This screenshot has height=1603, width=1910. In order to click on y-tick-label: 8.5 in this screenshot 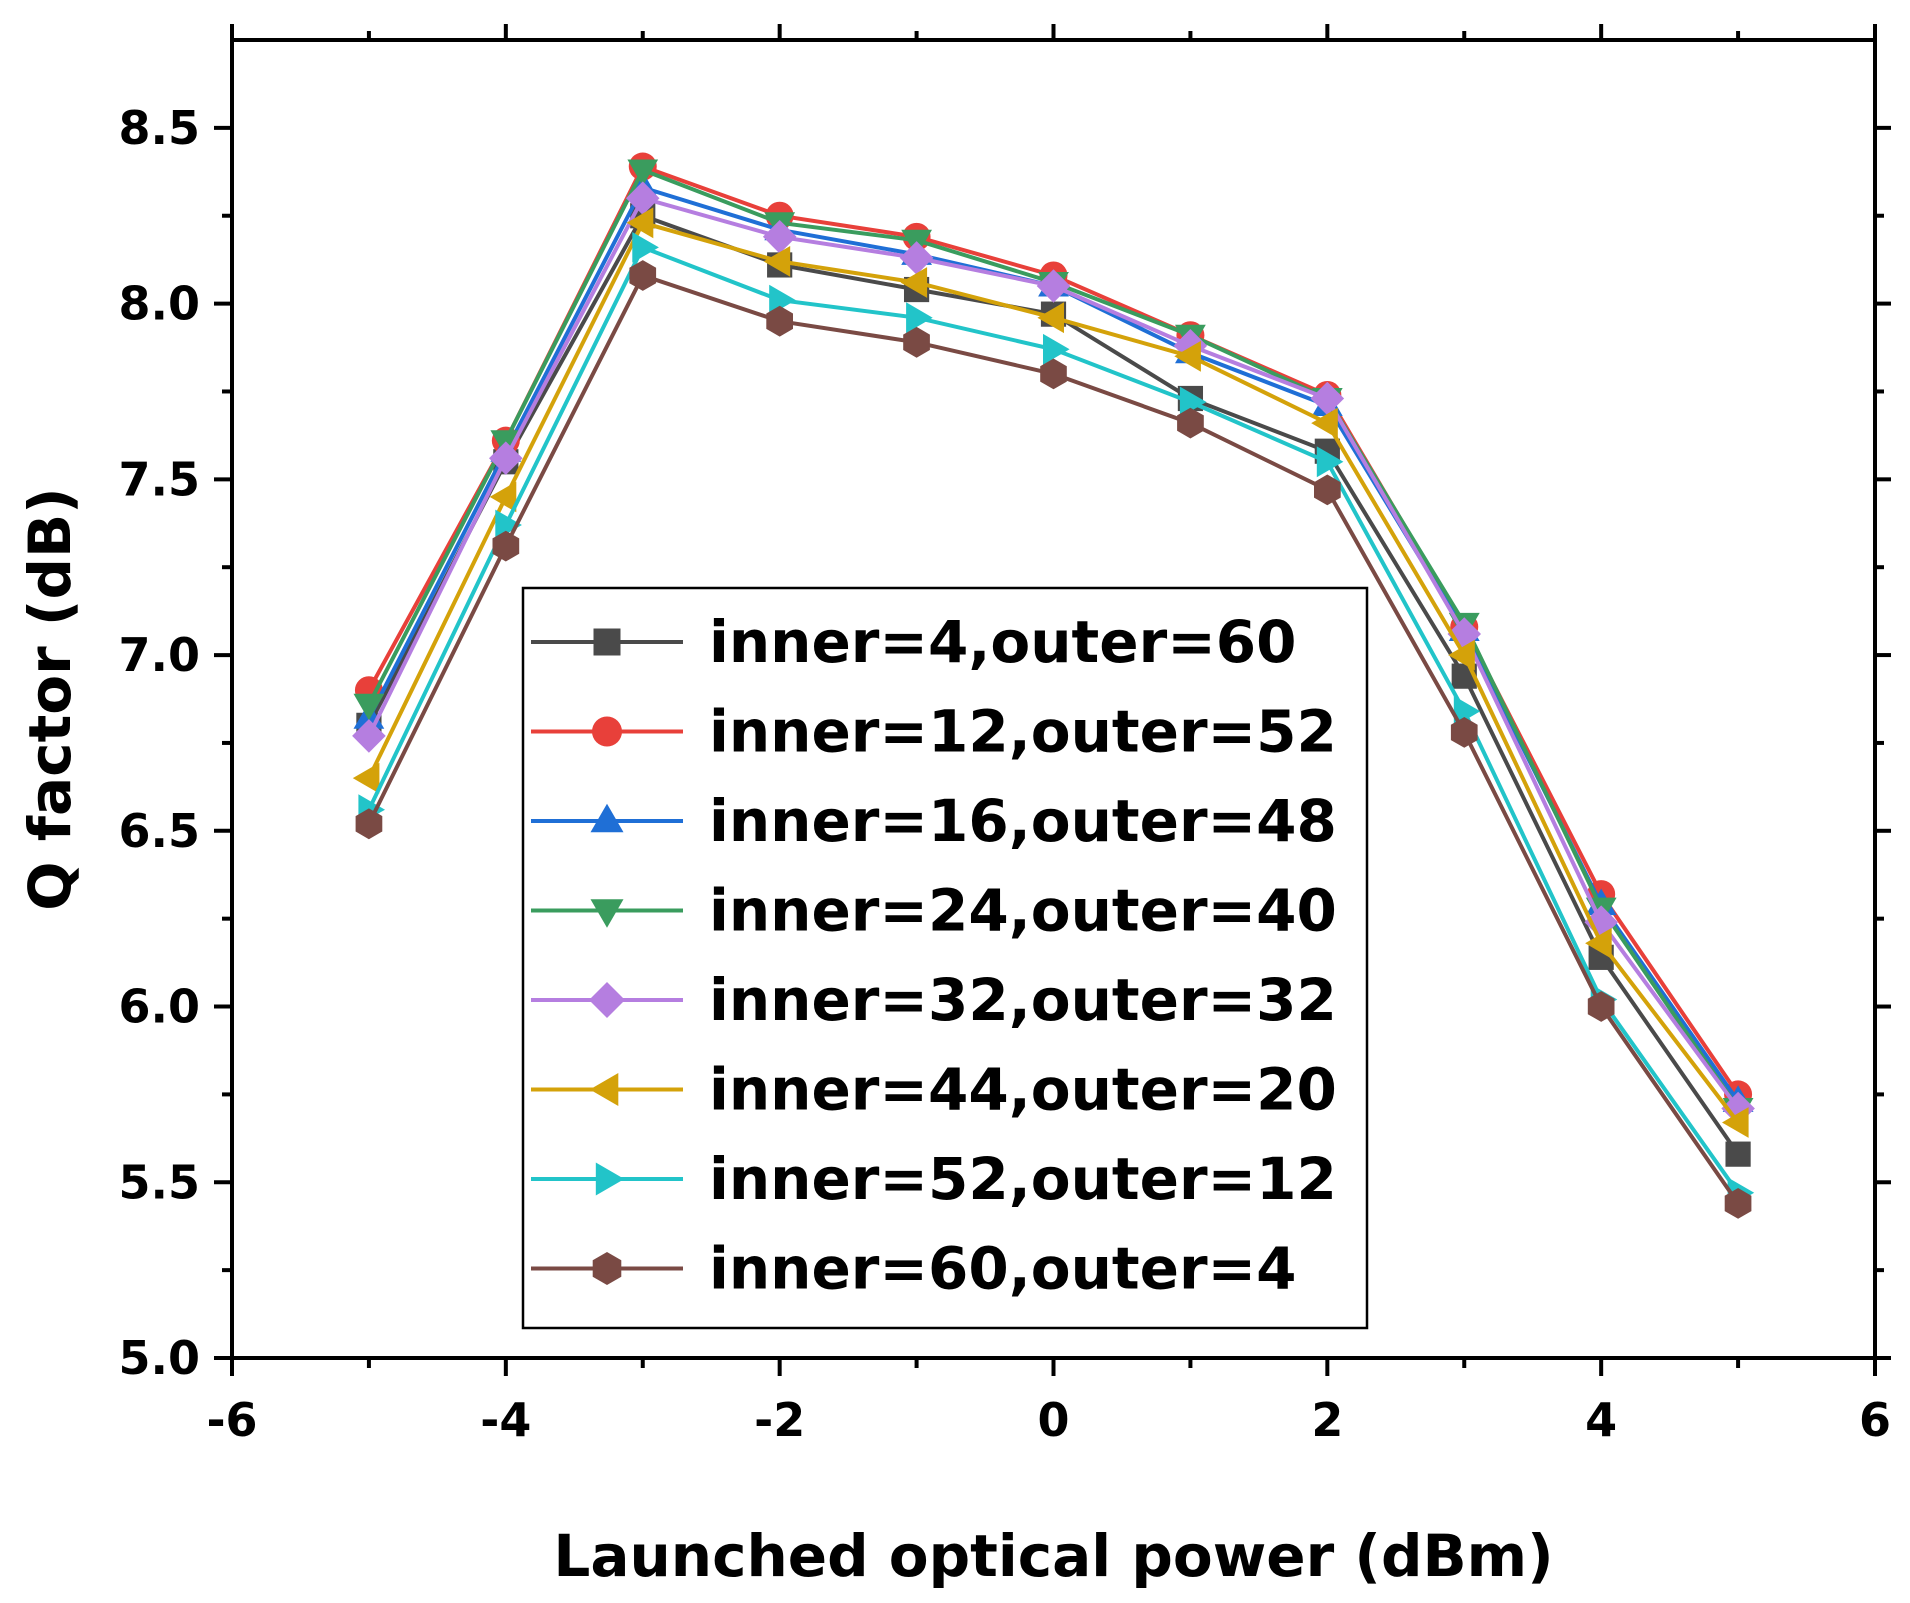, I will do `click(160, 128)`.